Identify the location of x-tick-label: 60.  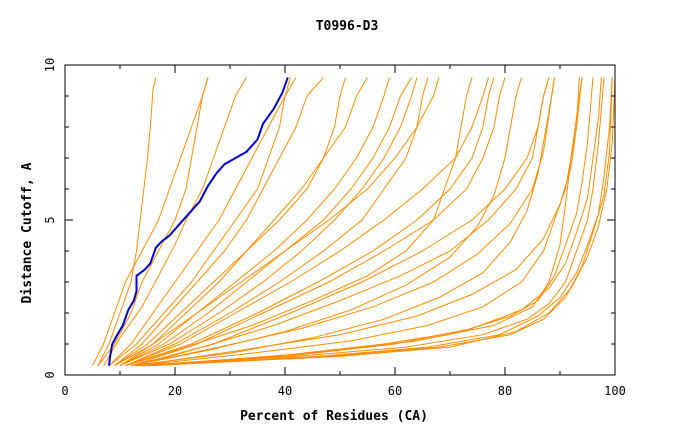
(395, 391).